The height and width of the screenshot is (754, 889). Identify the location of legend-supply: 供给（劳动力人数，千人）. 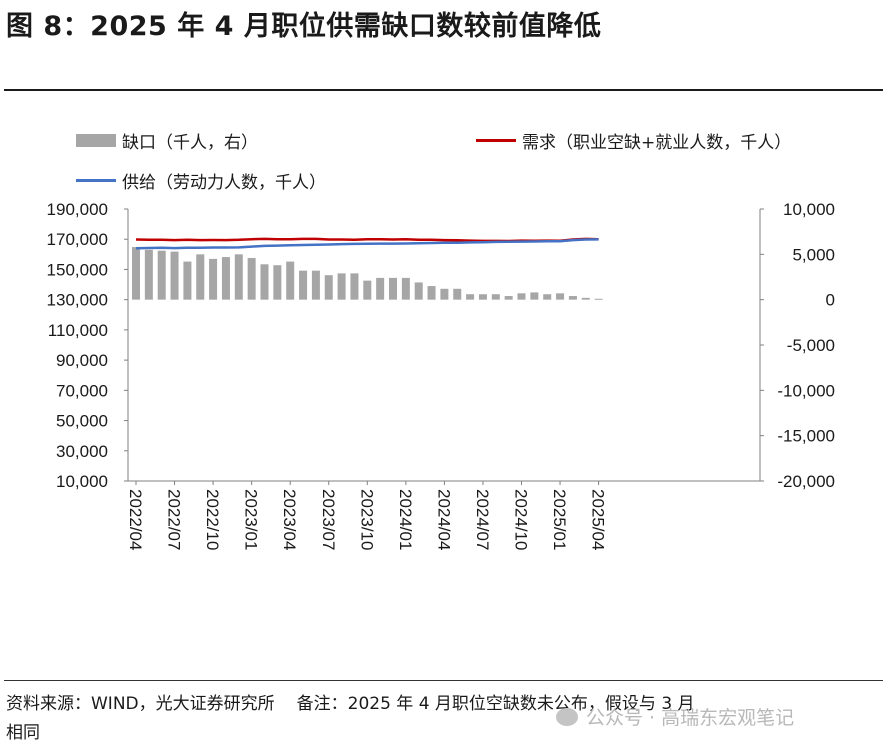
(201, 180).